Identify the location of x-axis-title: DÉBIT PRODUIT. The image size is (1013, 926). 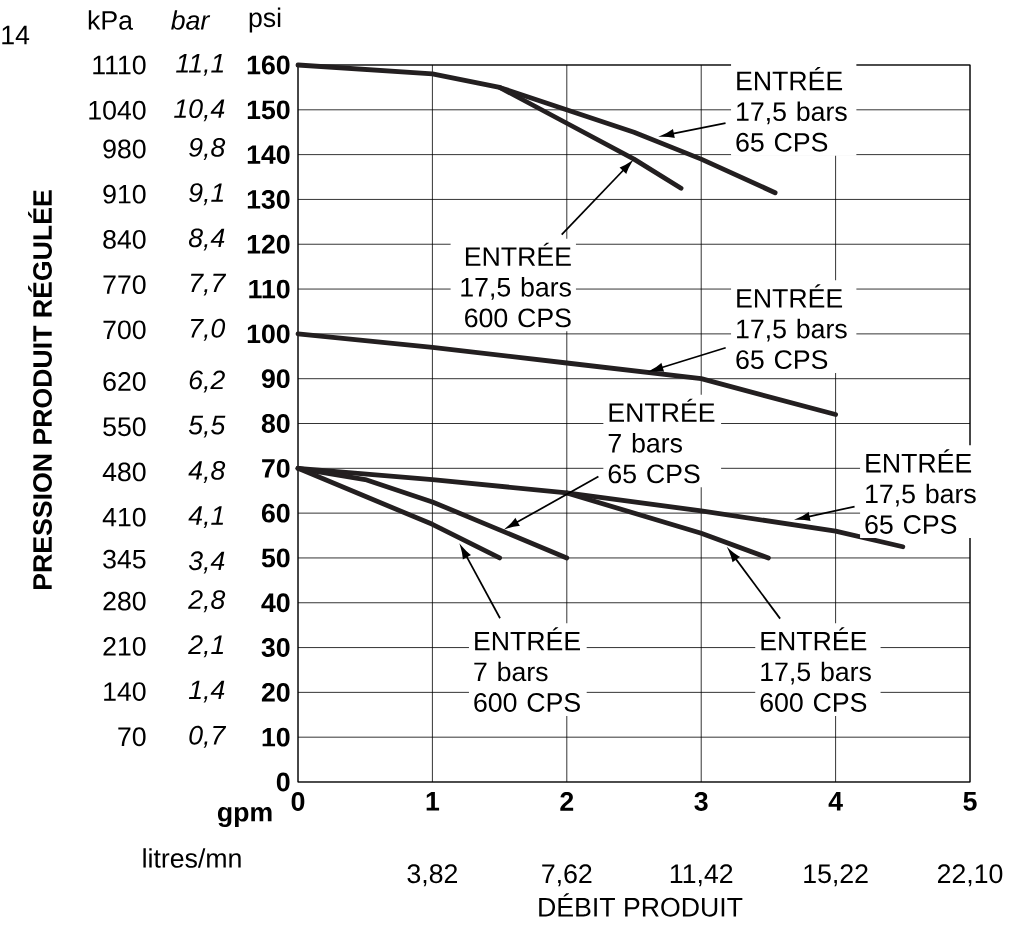
(641, 905).